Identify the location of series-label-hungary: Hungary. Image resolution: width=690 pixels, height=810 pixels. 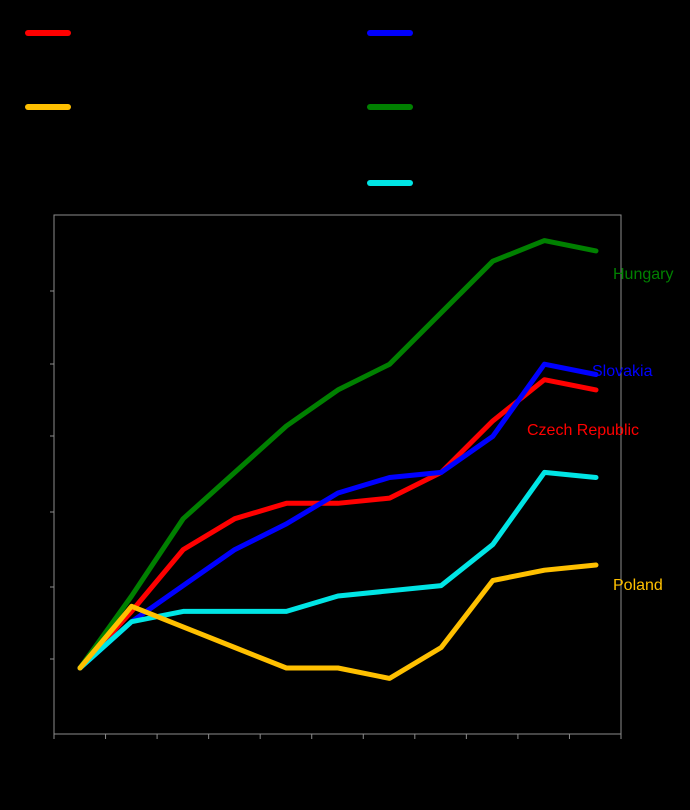
(643, 274).